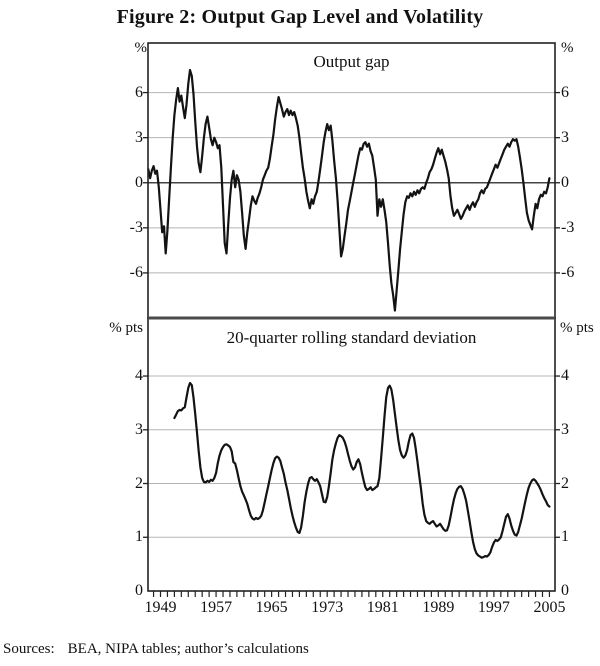 The height and width of the screenshot is (666, 600). I want to click on y-axis-unit-top-right: %, so click(567, 48).